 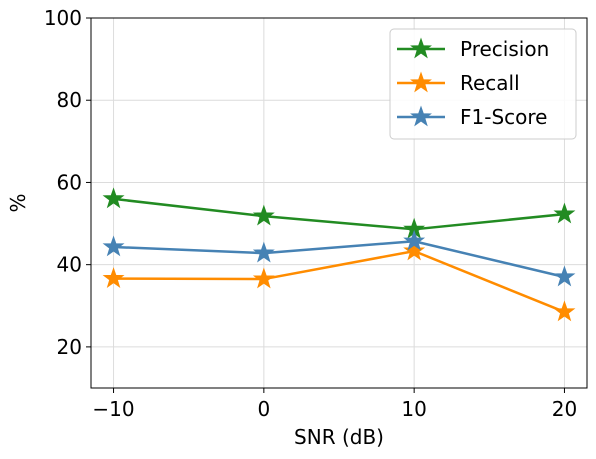 I want to click on legend-marker-f1-score, so click(x=421, y=116).